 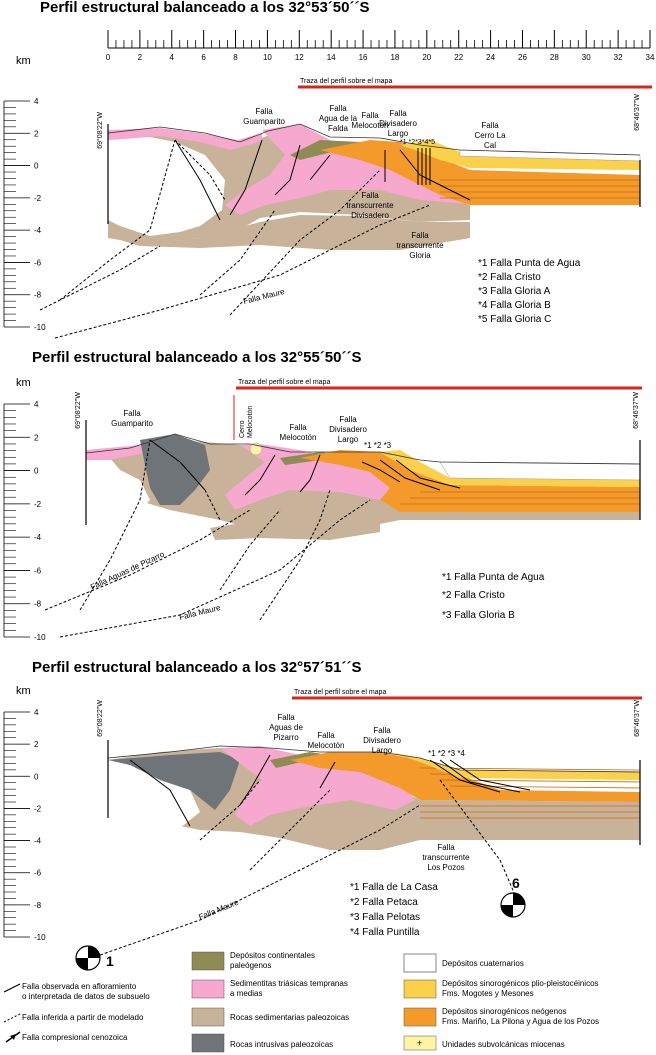 What do you see at coordinates (385, 932) in the screenshot?
I see `p3-note-4: *4 Falla Puntilla` at bounding box center [385, 932].